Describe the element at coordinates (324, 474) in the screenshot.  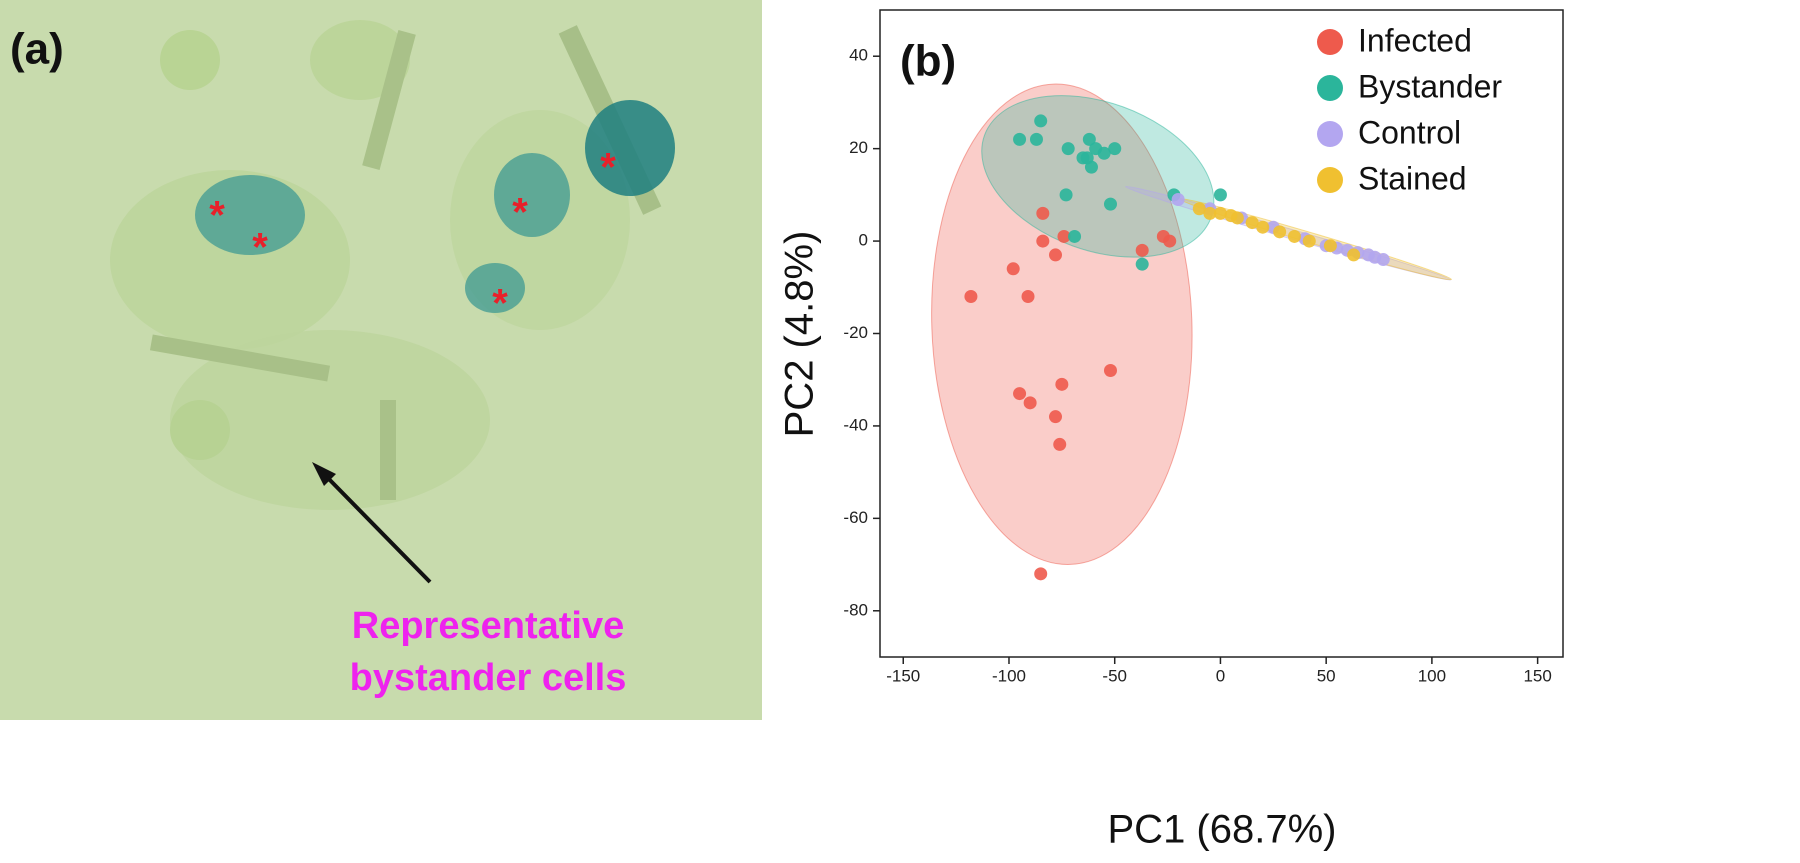
I see `arrow-head` at that location.